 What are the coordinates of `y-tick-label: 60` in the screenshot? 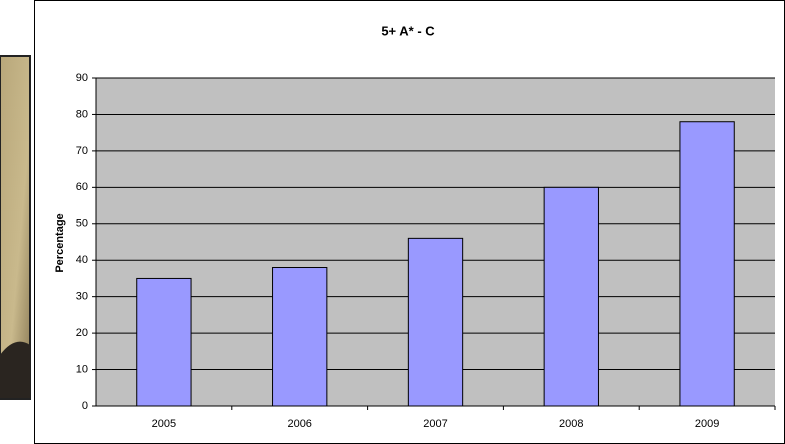 It's located at (82, 187).